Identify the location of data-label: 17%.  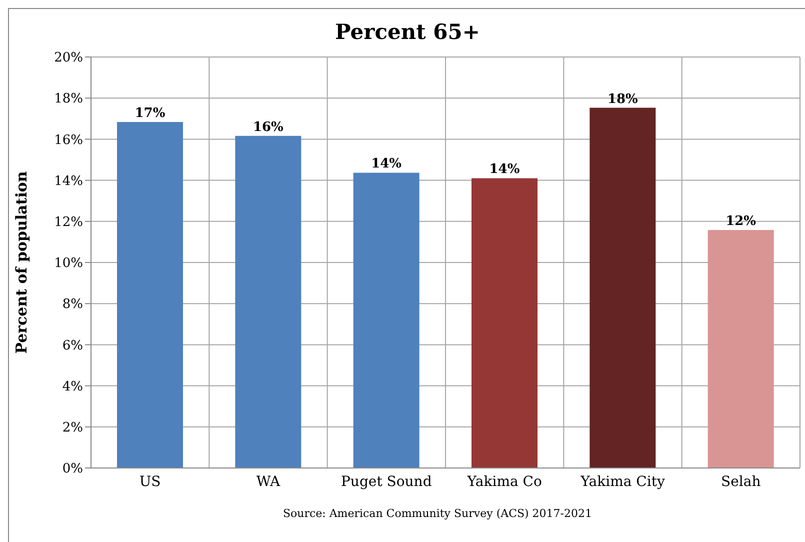
(150, 113).